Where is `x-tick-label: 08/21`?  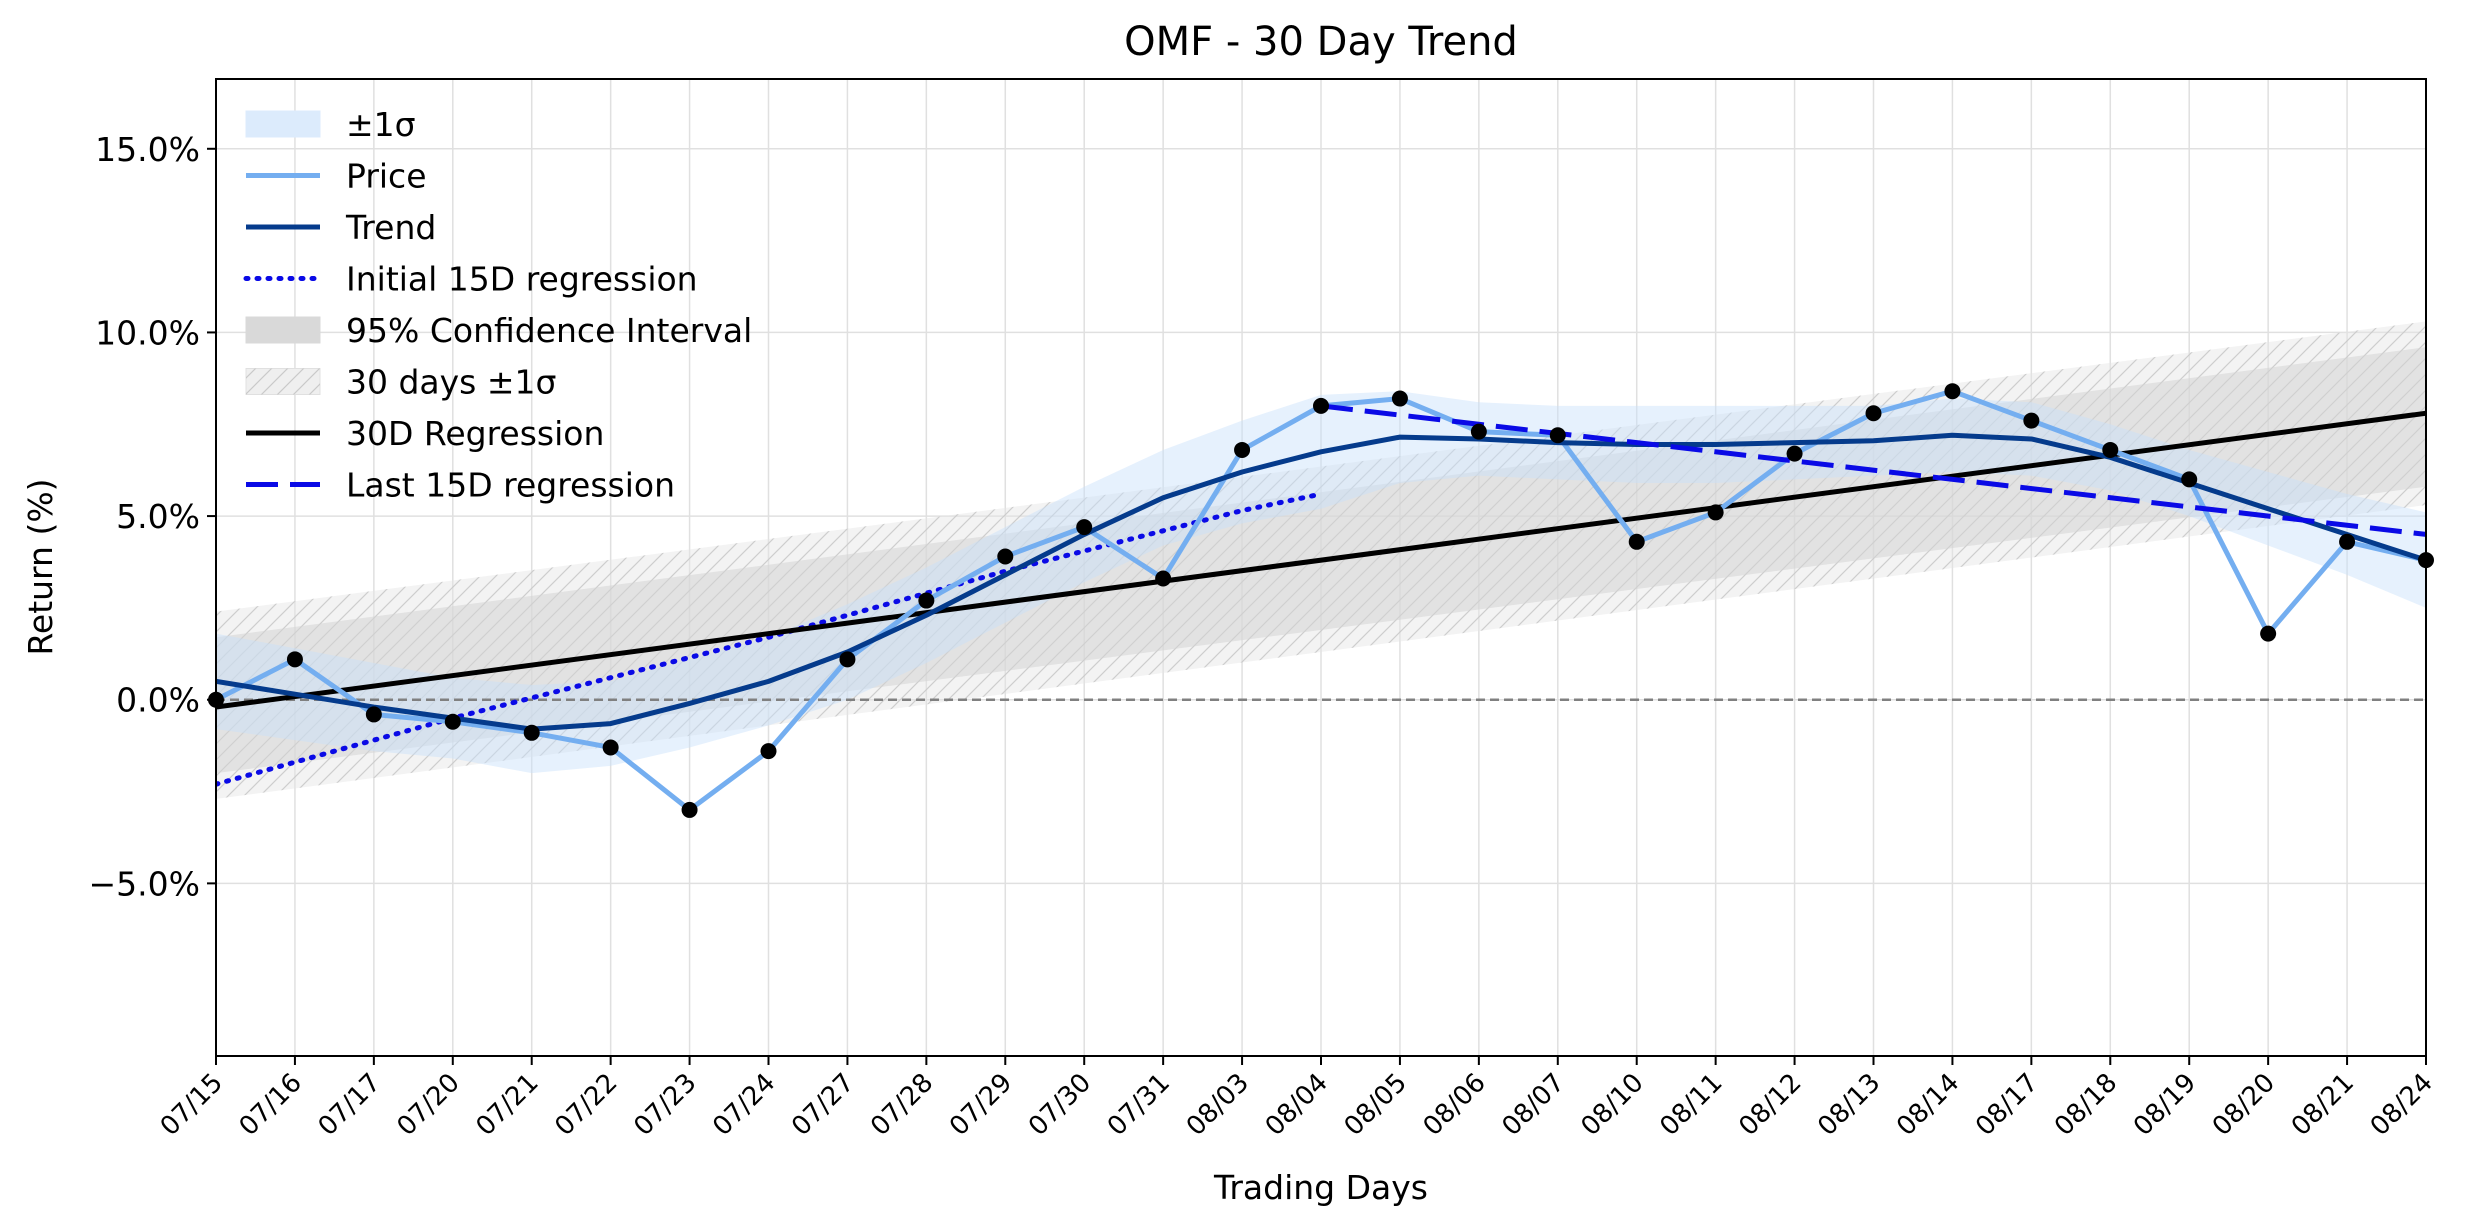
x-tick-label: 08/21 is located at coordinates (2323, 1105).